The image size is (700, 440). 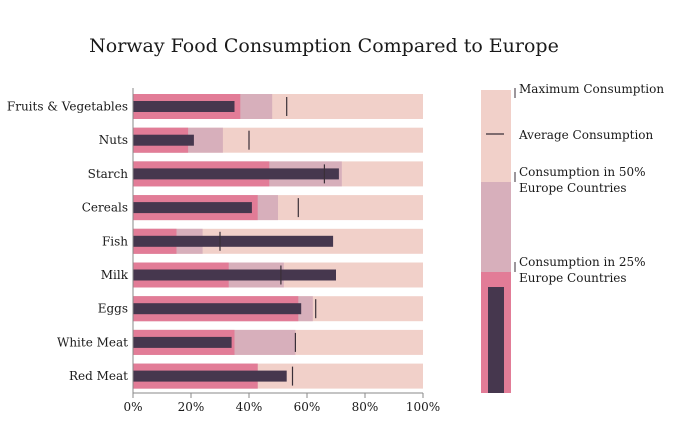 I want to click on x-tick-label: 80%, so click(x=365, y=407).